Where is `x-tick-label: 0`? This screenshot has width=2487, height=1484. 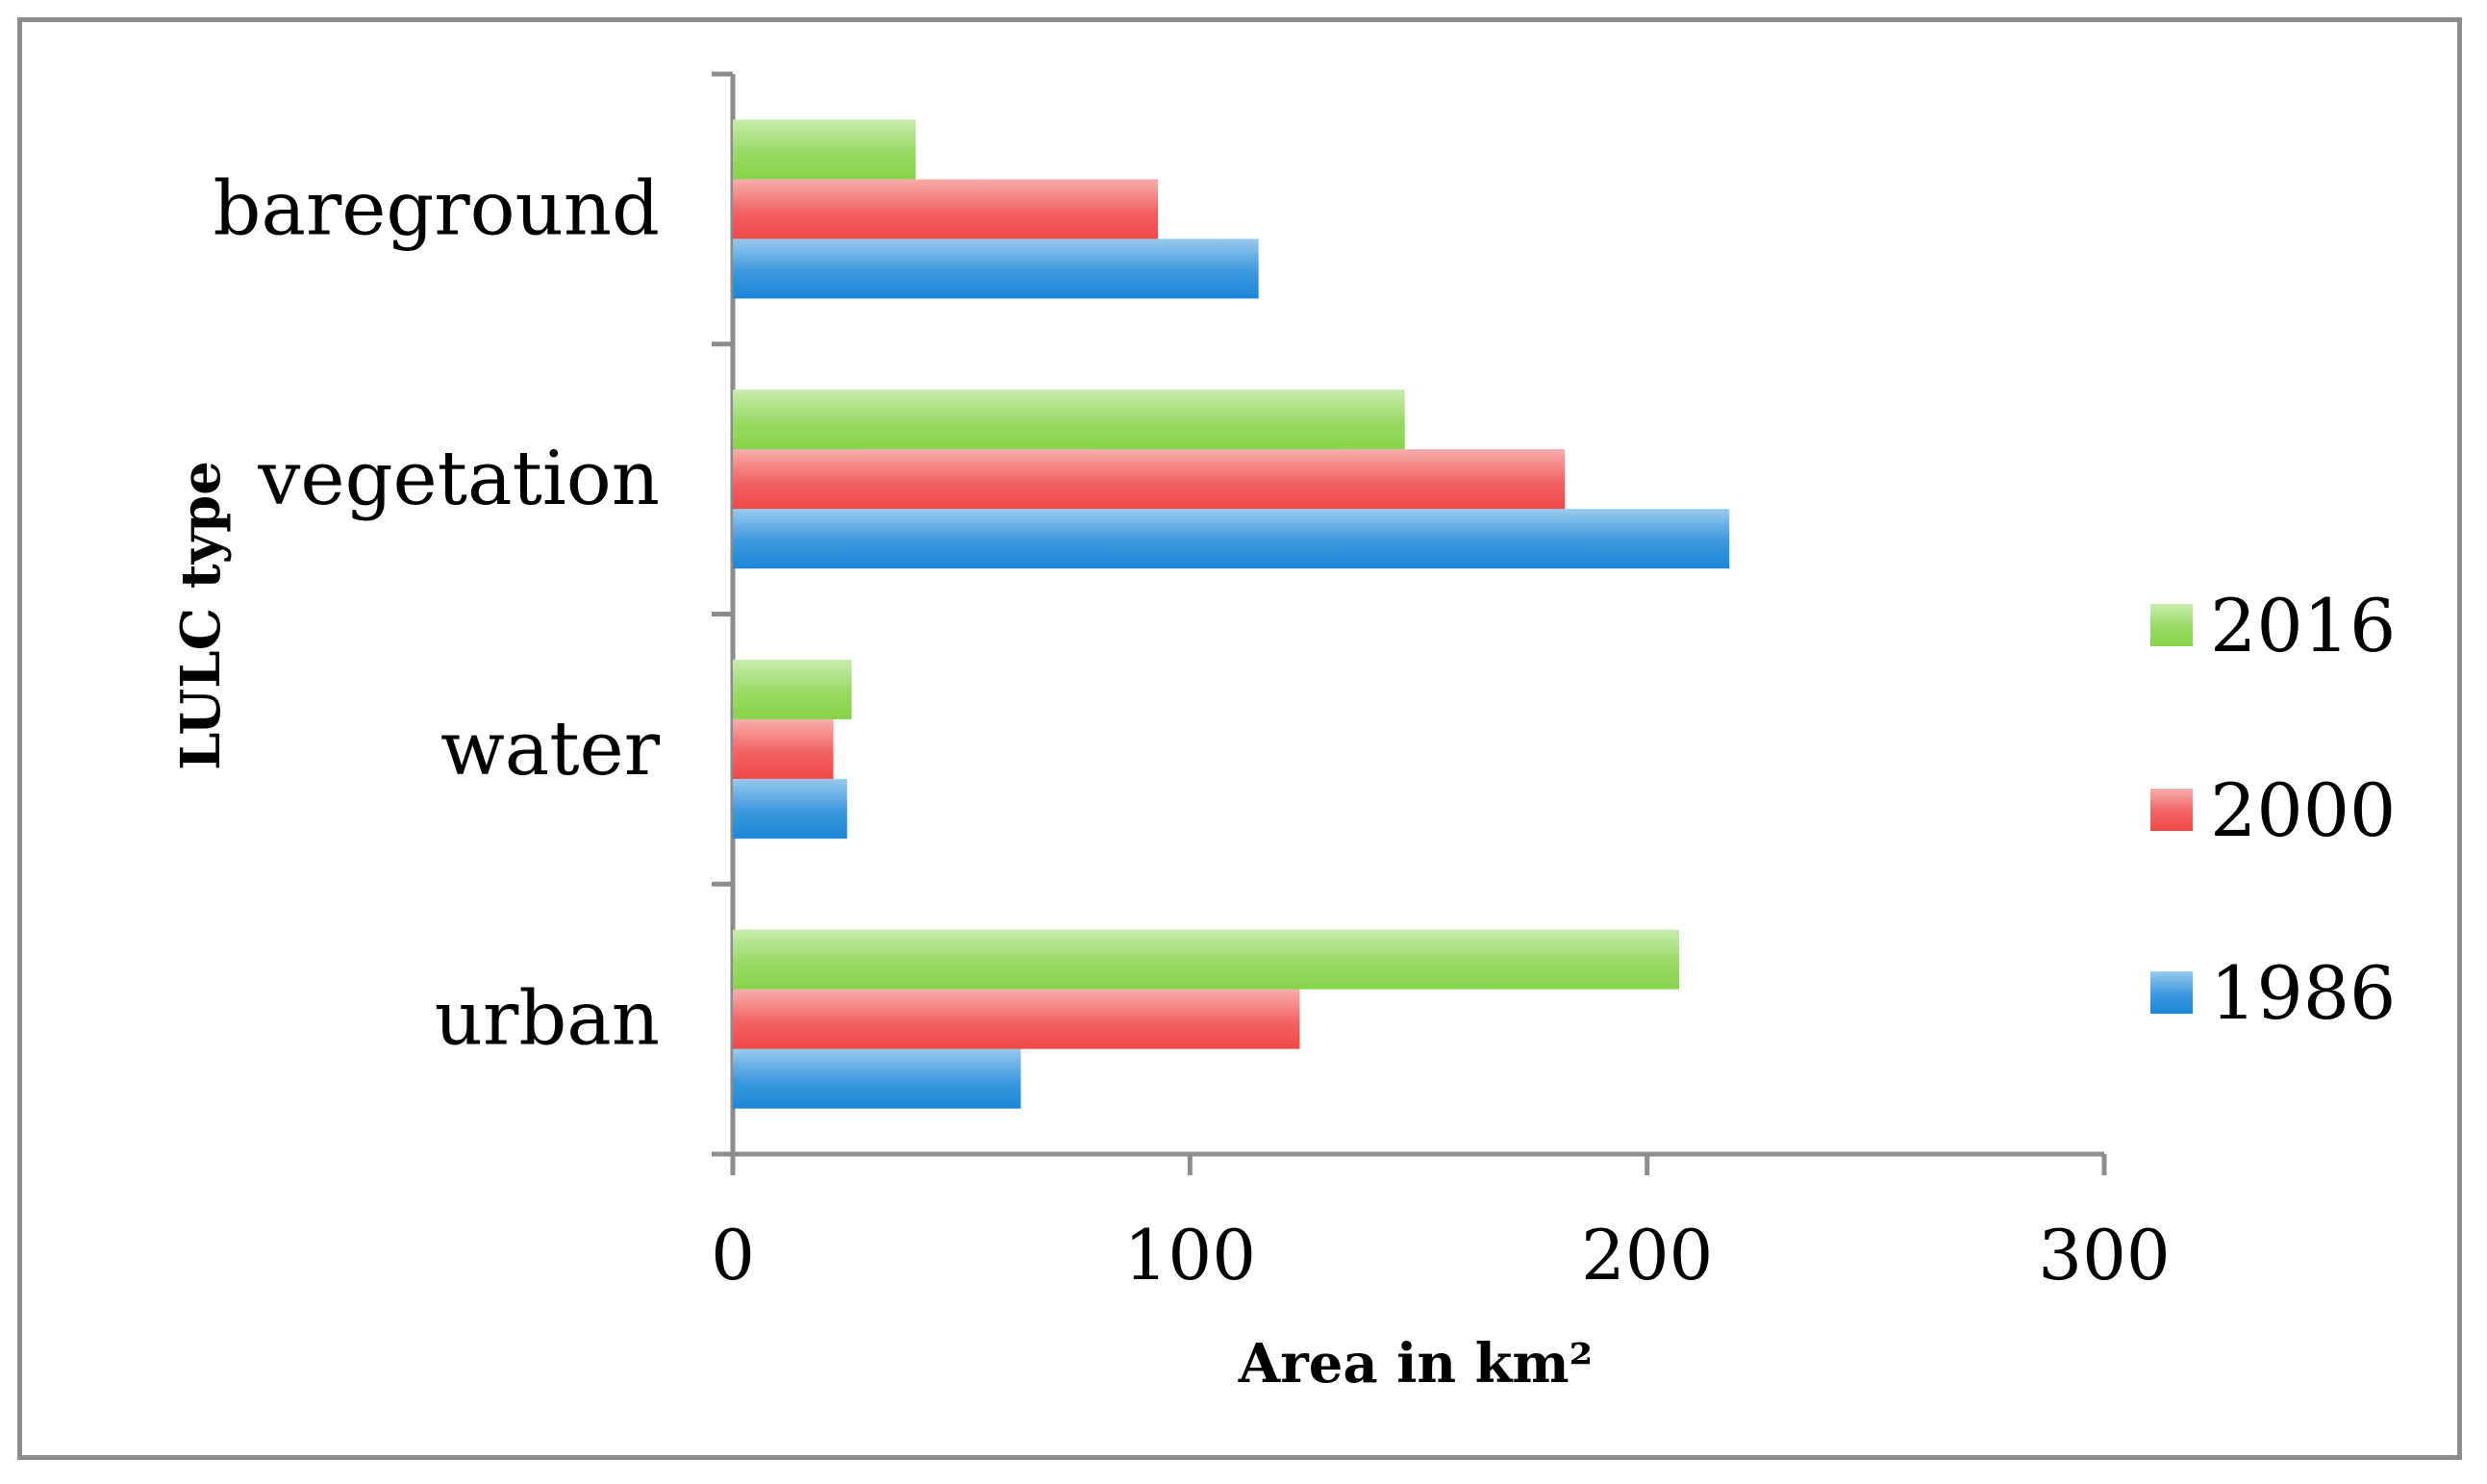
x-tick-label: 0 is located at coordinates (733, 1255).